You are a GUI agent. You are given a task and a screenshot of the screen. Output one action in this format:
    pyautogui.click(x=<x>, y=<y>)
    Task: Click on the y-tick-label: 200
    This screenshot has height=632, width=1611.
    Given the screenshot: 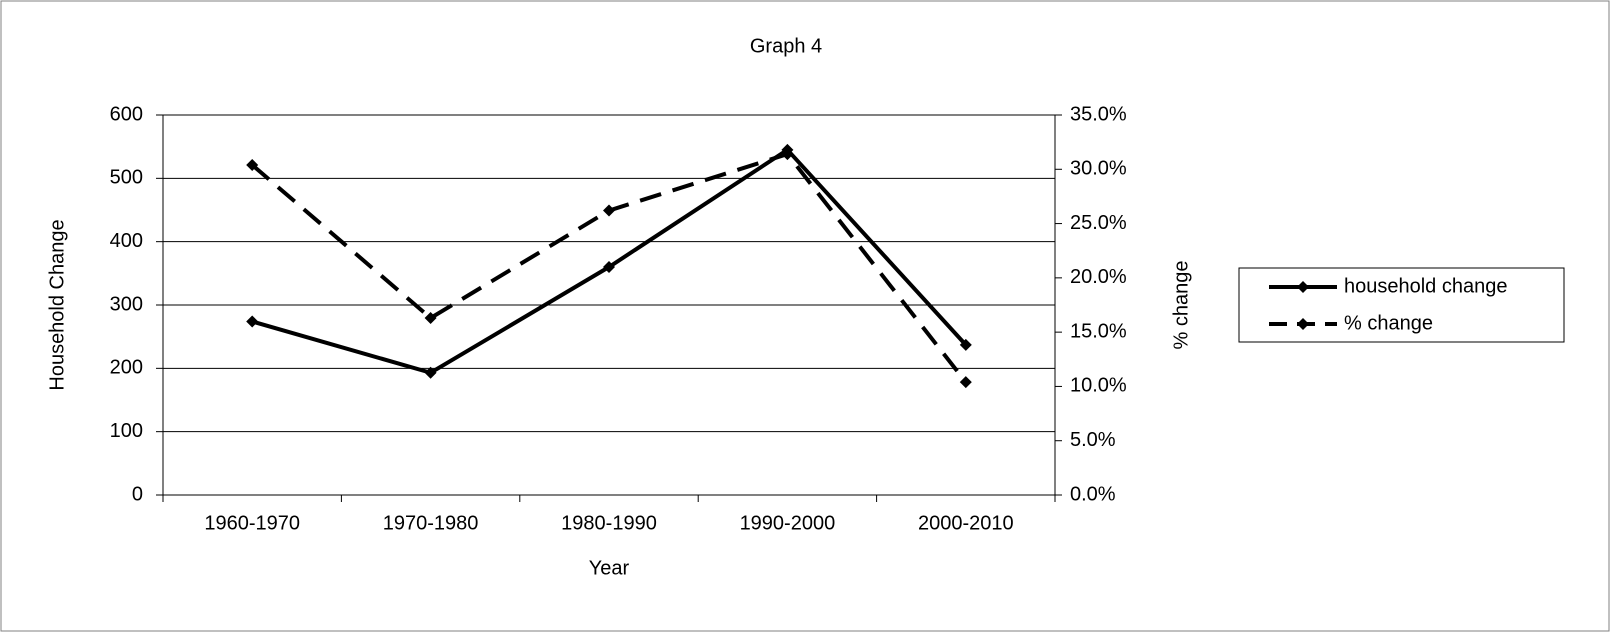 What is the action you would take?
    pyautogui.click(x=126, y=368)
    